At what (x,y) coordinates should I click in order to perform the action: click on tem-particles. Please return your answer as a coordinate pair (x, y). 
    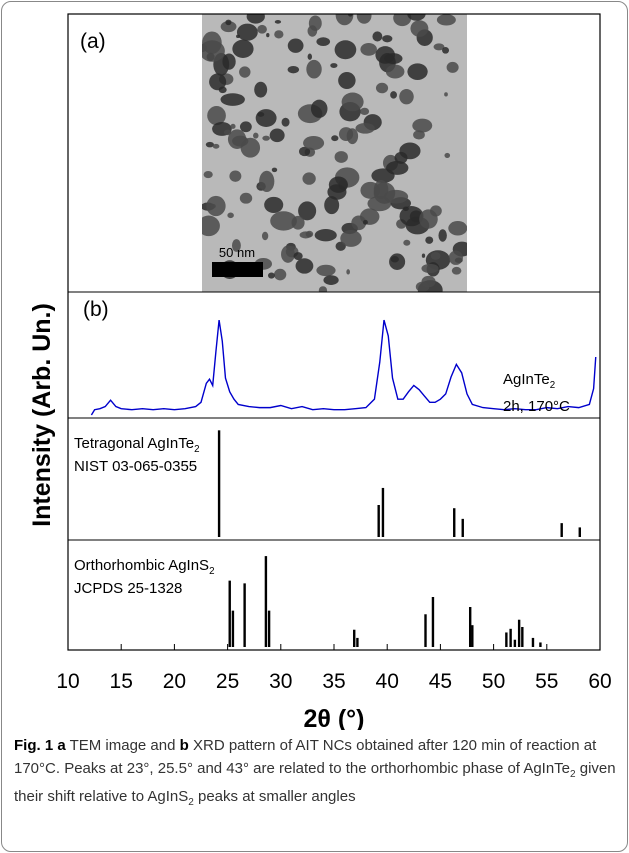
    Looking at the image, I should click on (334, 153).